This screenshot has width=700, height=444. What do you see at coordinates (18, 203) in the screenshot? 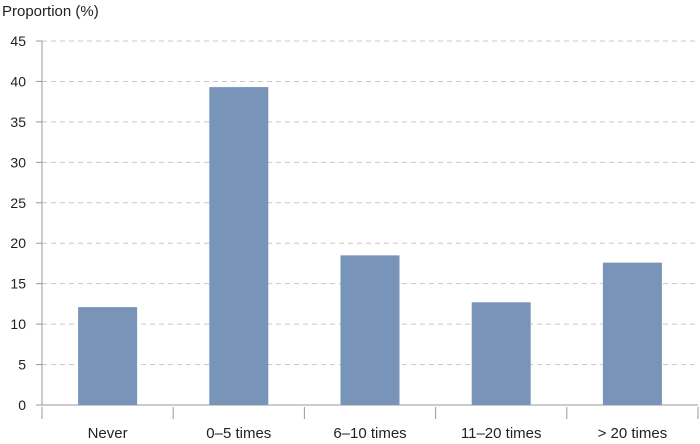
I see `y-tick-label: 25` at bounding box center [18, 203].